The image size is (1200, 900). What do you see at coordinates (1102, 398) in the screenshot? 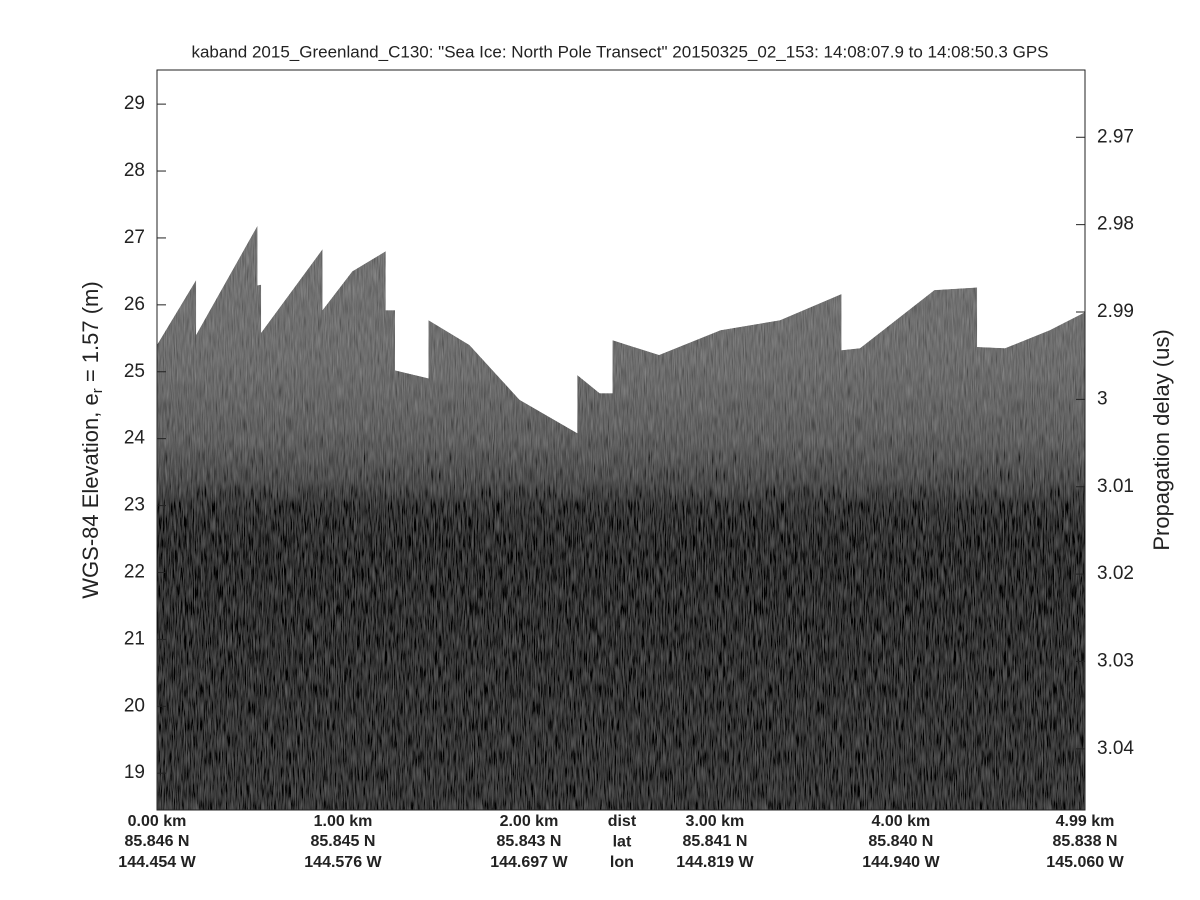
I see `y2-tick-label: 3` at bounding box center [1102, 398].